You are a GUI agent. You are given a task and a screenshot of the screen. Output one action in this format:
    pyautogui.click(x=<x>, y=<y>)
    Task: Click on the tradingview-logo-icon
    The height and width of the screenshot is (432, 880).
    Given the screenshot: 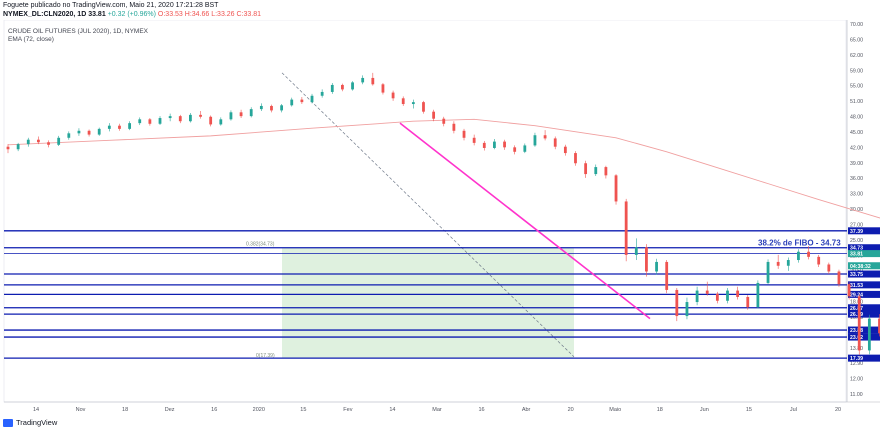 What is the action you would take?
    pyautogui.click(x=8, y=422)
    